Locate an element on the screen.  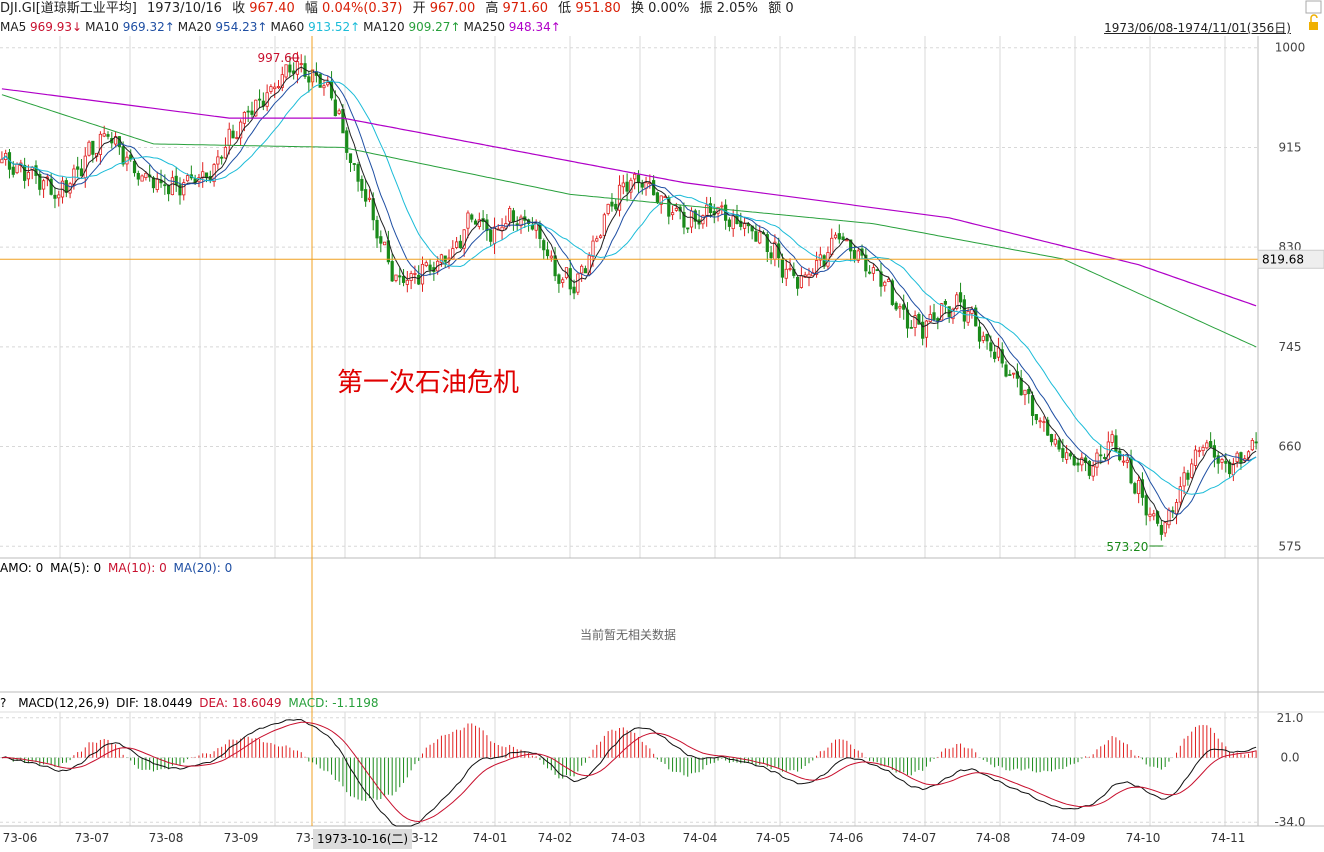
symbol-name: DJI.GI[道琼斯工业平均] is located at coordinates (68, 8).